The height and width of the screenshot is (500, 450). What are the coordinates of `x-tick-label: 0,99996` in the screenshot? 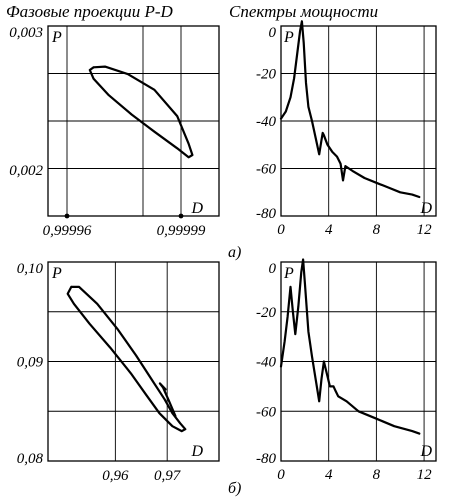 It's located at (67, 231).